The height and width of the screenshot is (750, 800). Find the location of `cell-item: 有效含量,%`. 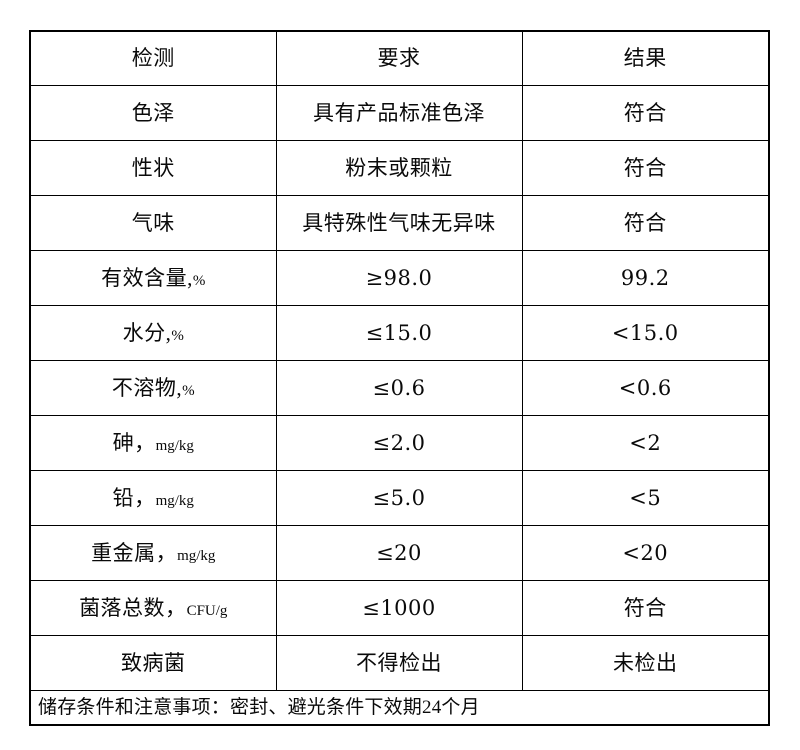

cell-item: 有效含量,% is located at coordinates (153, 278).